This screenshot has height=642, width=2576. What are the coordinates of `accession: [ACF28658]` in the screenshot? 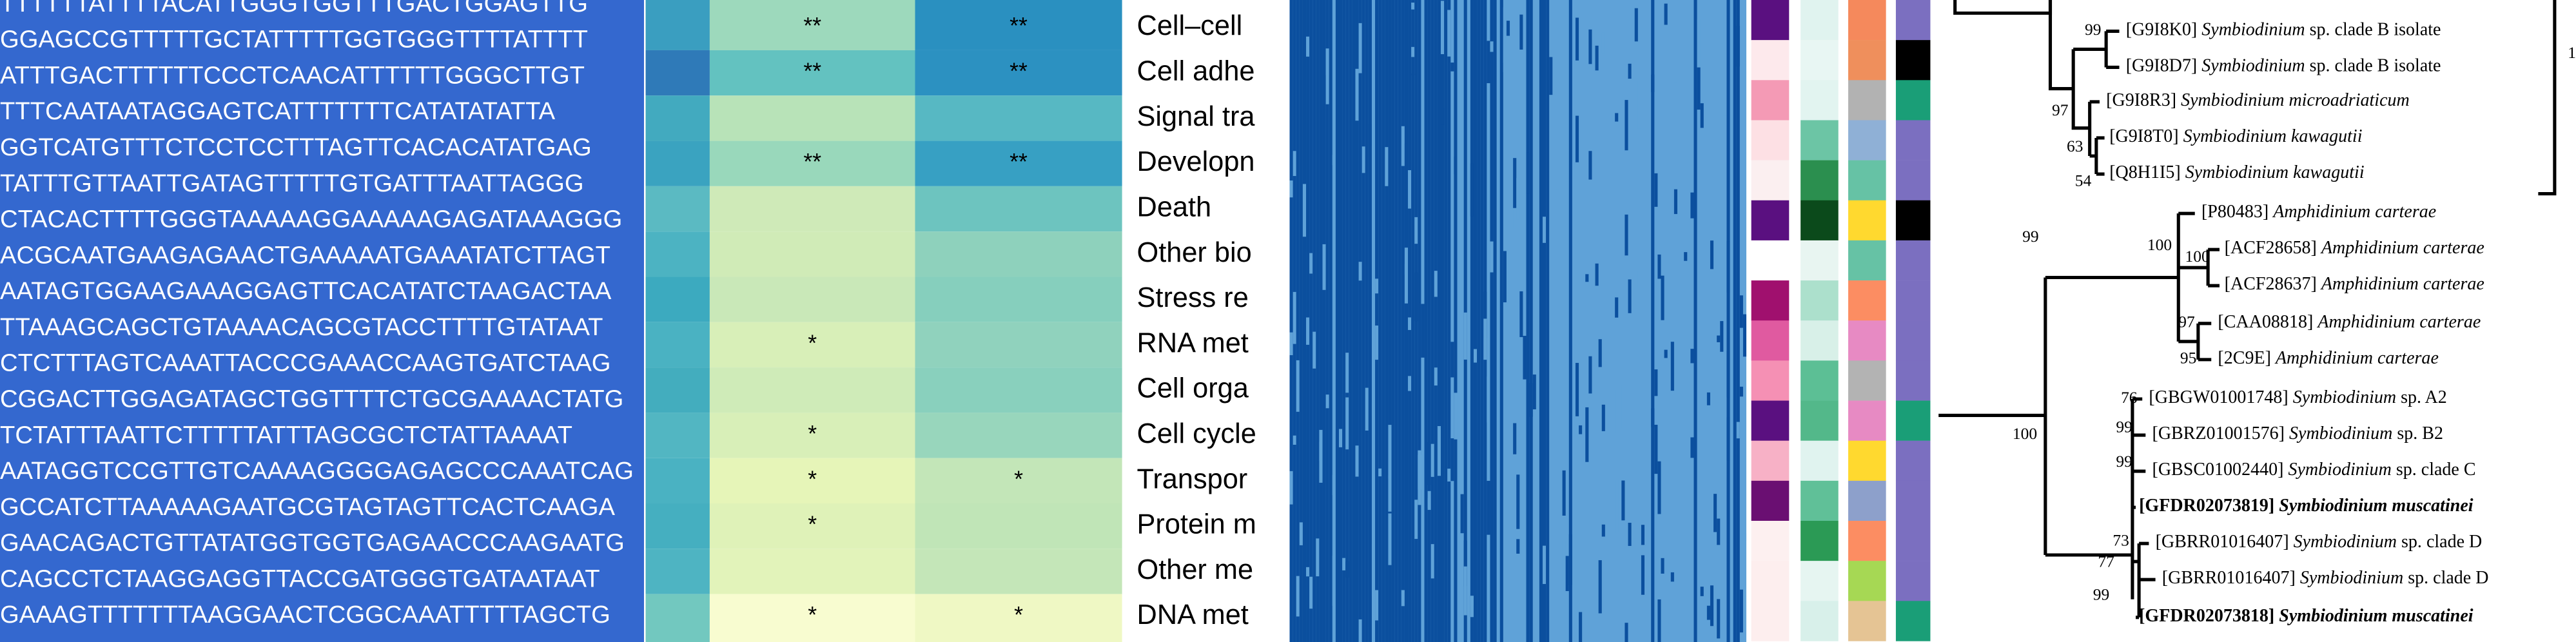 It's located at (2271, 248).